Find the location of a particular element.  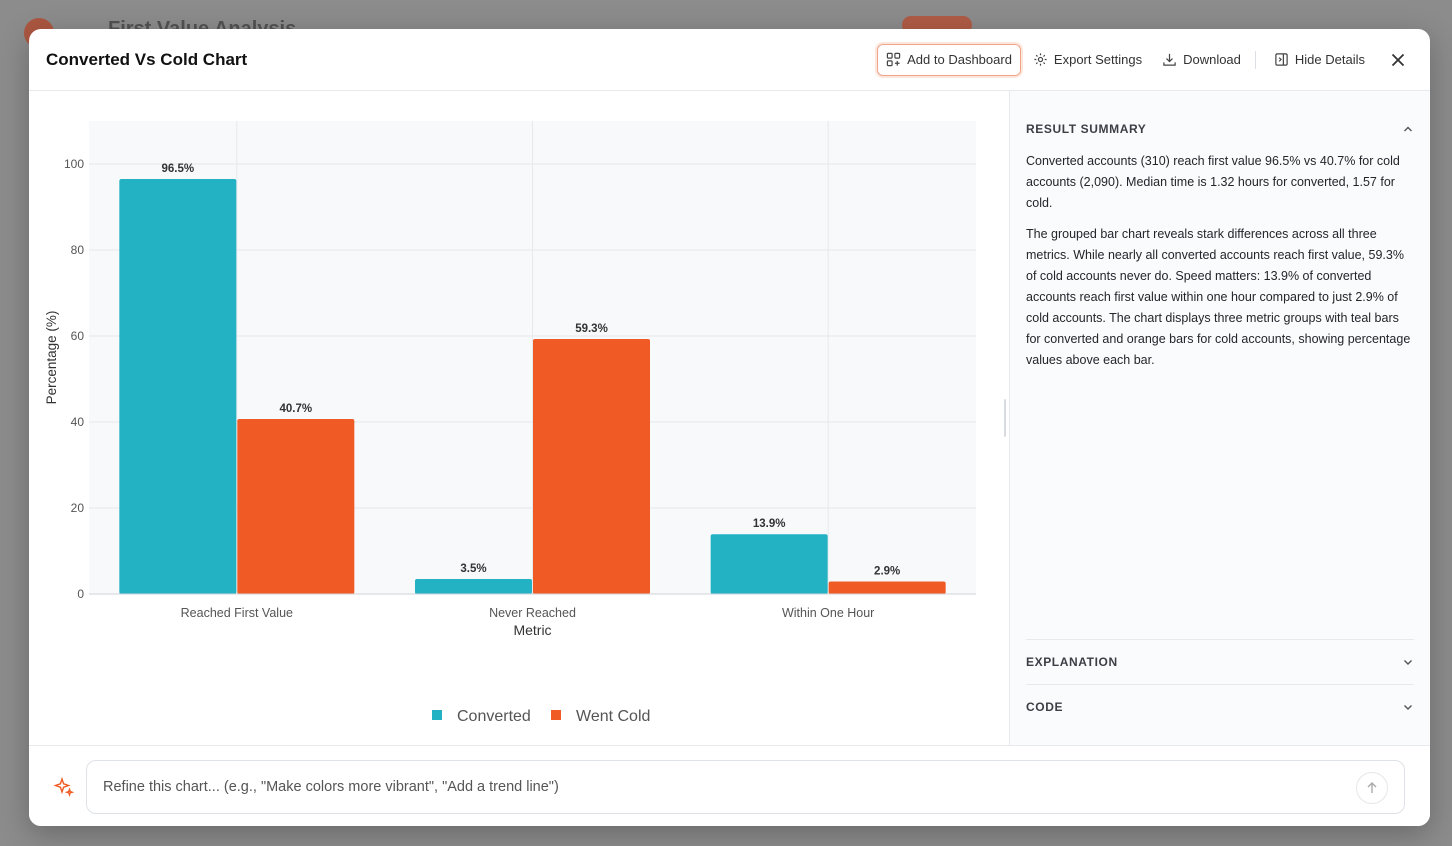

arrow-up-icon is located at coordinates (1372, 787).